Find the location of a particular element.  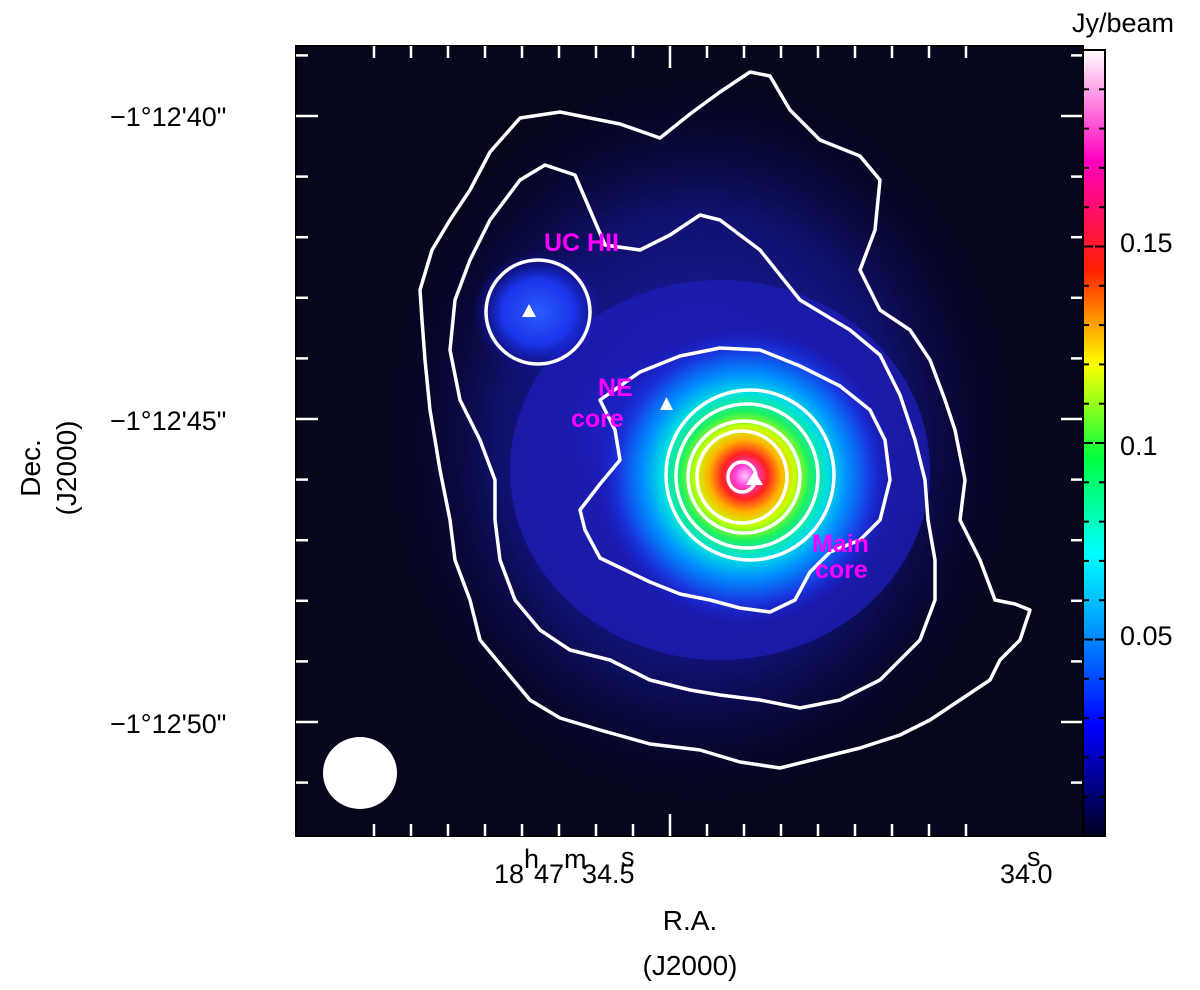

marker-main-core-triangle is located at coordinates (754, 478).